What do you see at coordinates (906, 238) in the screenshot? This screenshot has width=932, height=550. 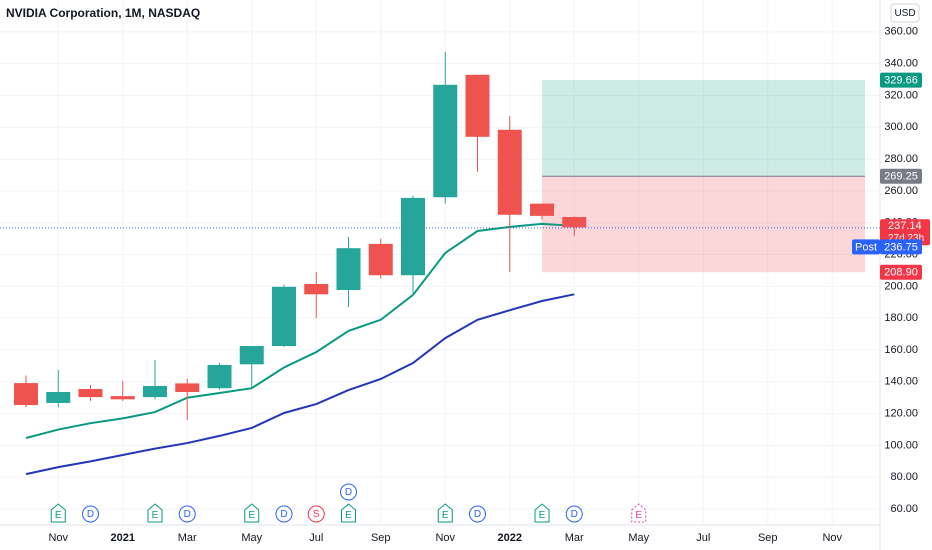 I see `countdown: 27d 23h` at bounding box center [906, 238].